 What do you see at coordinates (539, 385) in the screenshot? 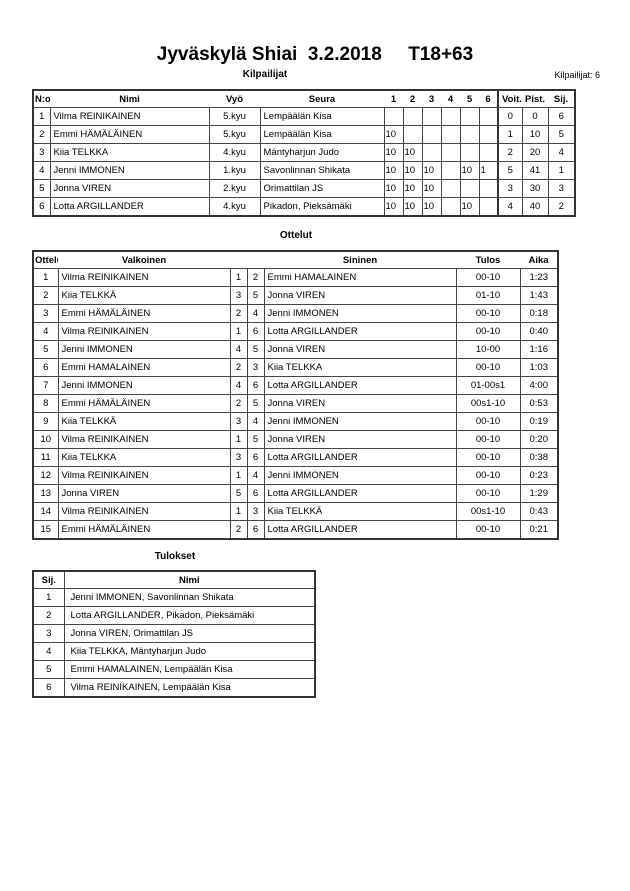
I see `match-time: 4:00` at bounding box center [539, 385].